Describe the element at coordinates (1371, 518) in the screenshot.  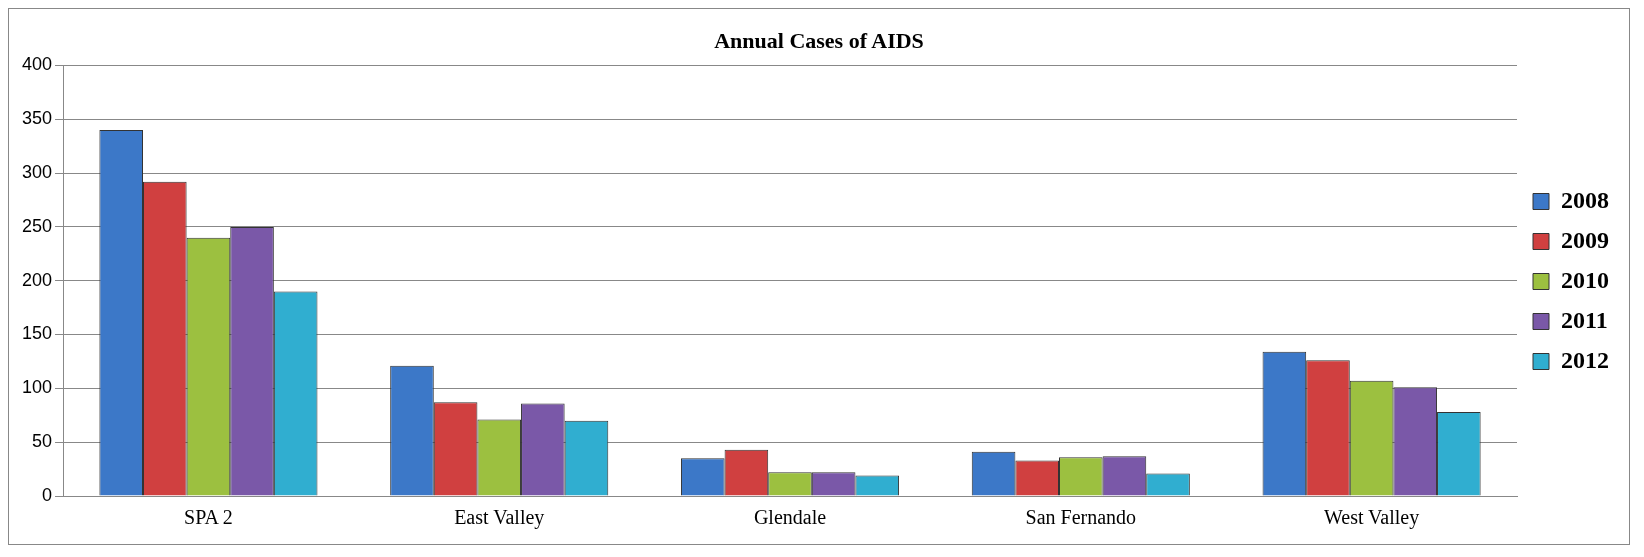
I see `x-tick-label: West Valley` at that location.